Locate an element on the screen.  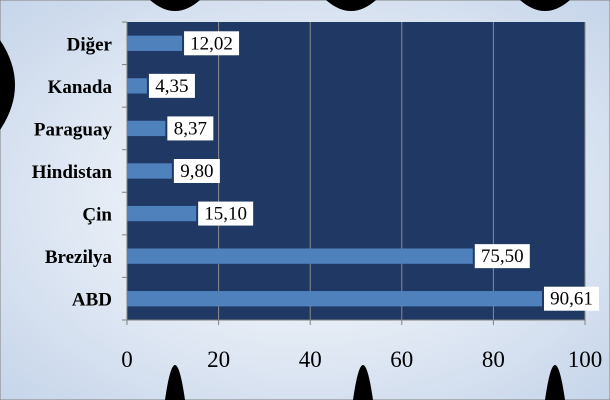
x-tick-label: 40 is located at coordinates (310, 359).